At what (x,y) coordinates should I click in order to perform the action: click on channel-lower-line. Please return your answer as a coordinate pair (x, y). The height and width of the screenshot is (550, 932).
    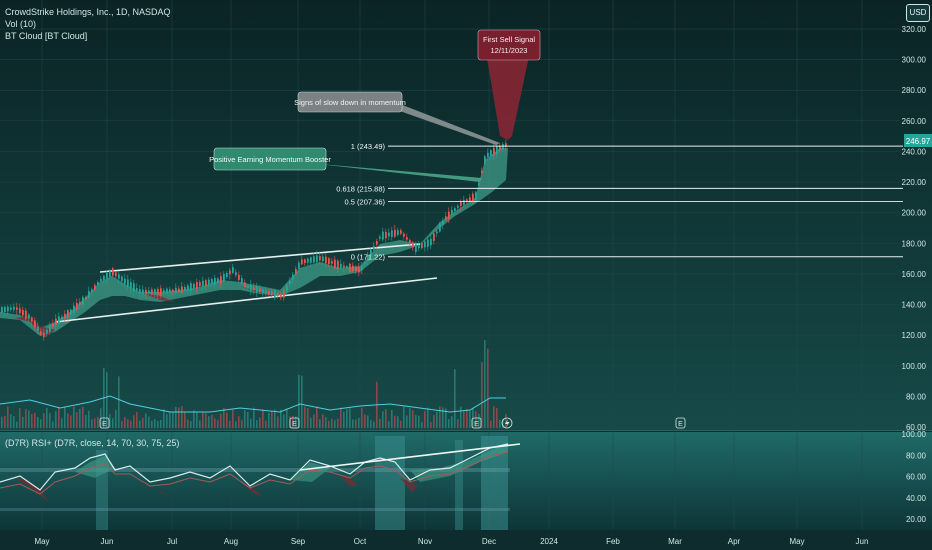
    Looking at the image, I should click on (246, 300).